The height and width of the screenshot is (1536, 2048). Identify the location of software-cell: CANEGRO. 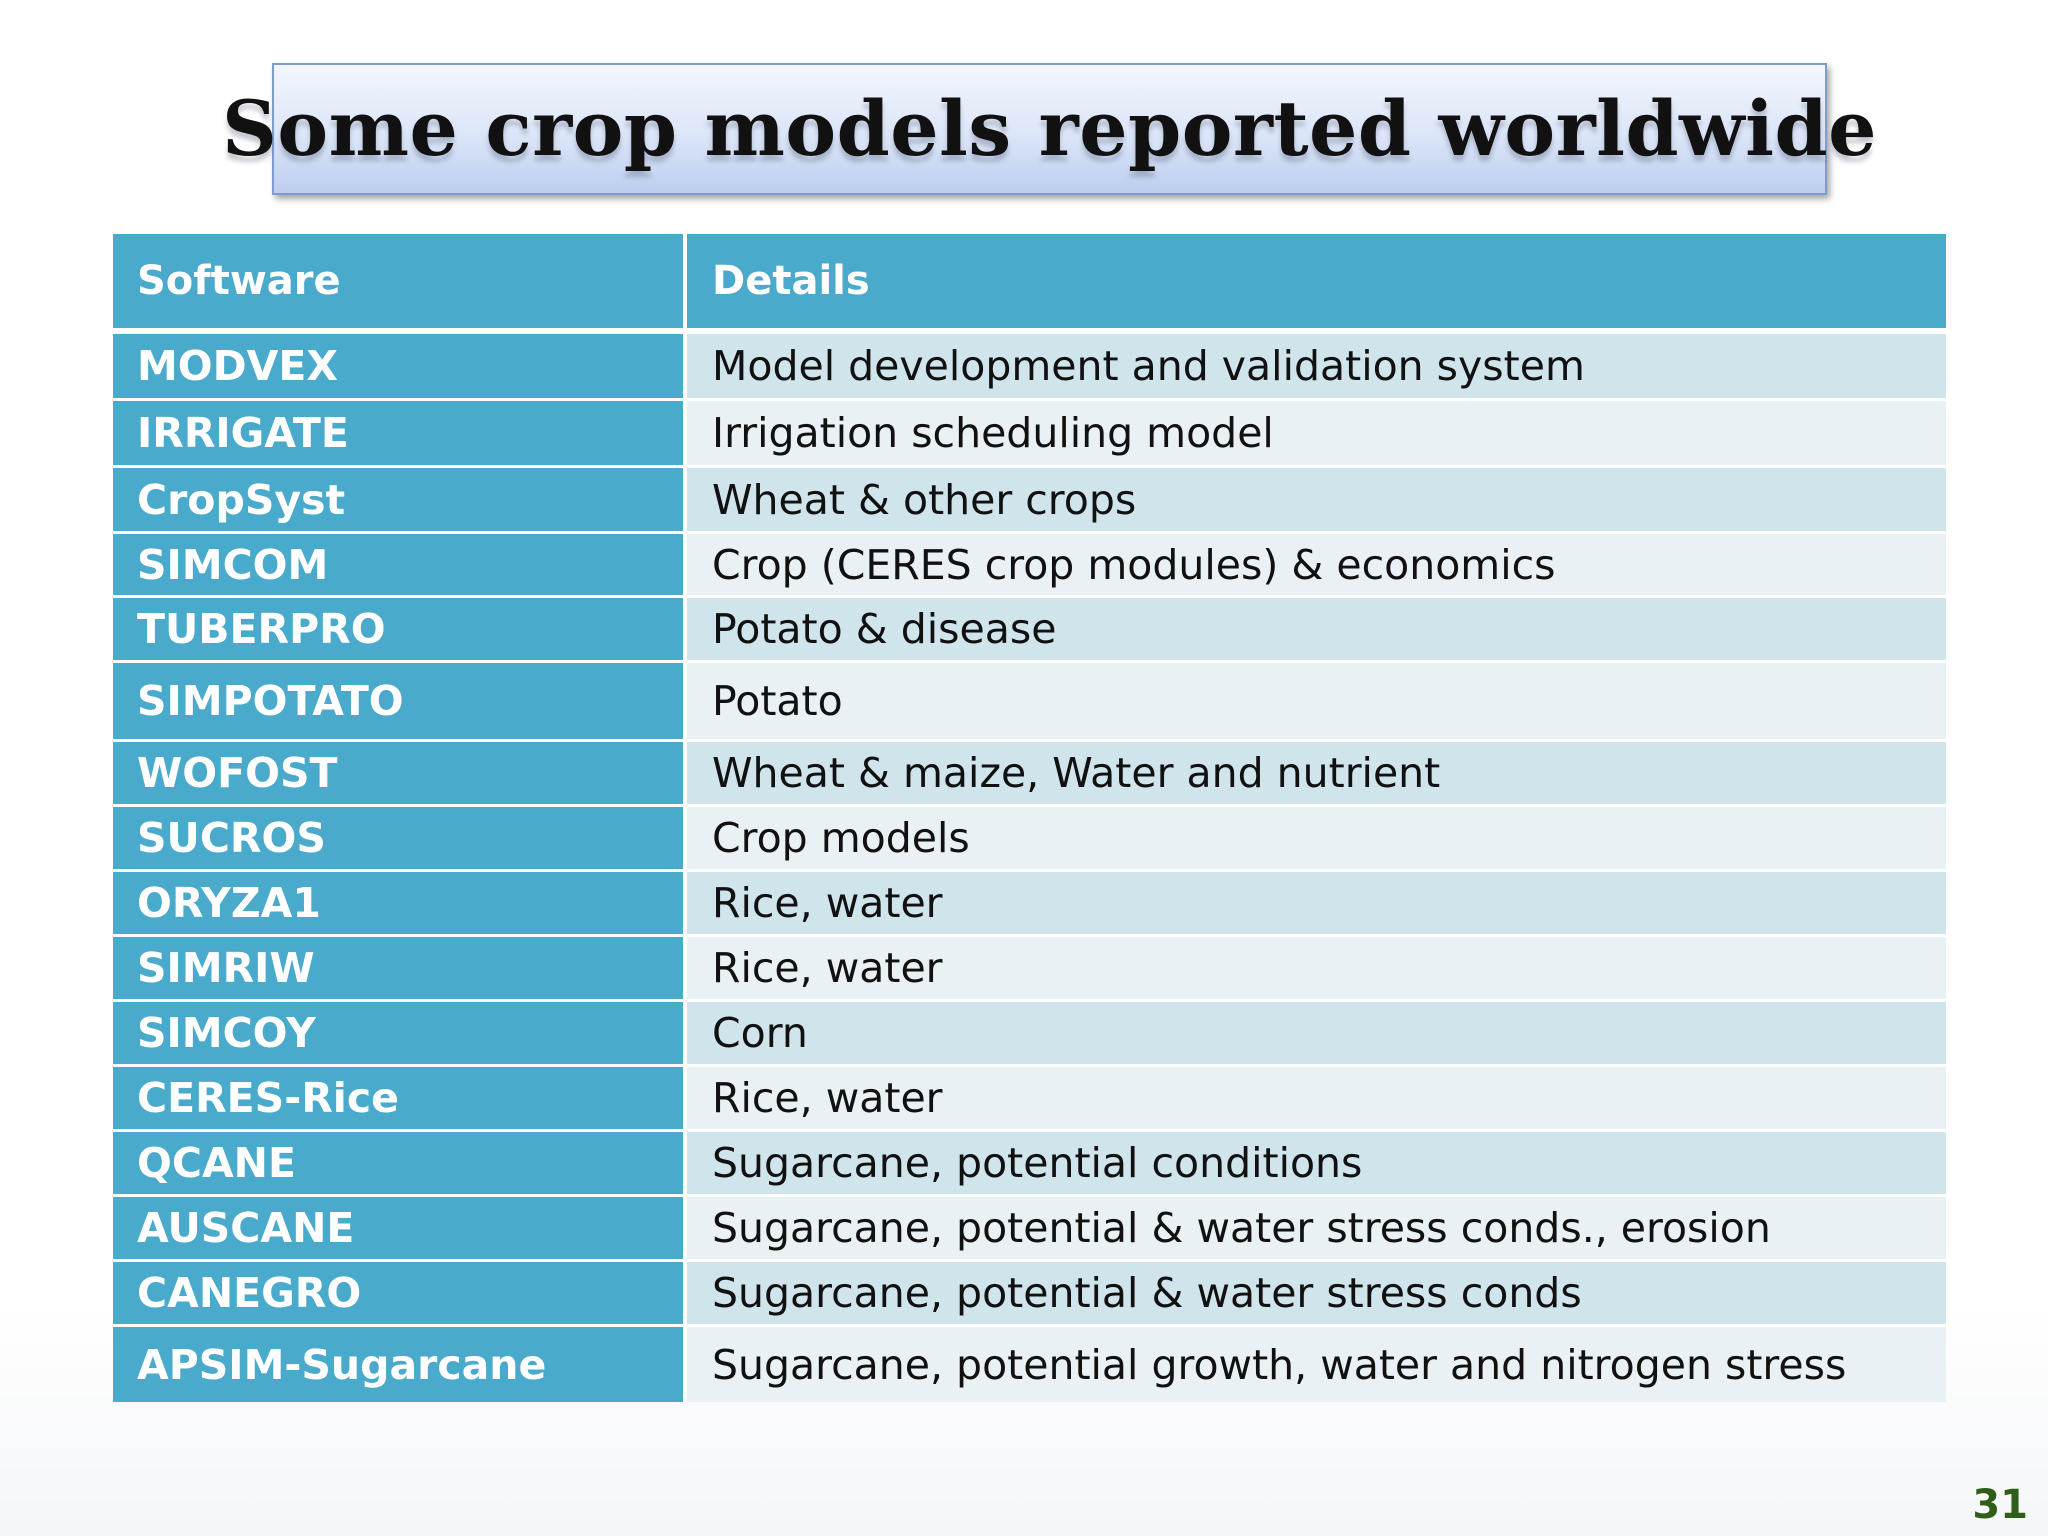
(400, 1293).